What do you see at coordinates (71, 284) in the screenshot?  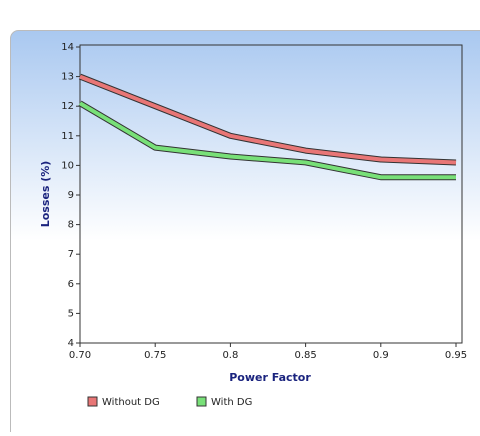 I see `y-tick-label: 6` at bounding box center [71, 284].